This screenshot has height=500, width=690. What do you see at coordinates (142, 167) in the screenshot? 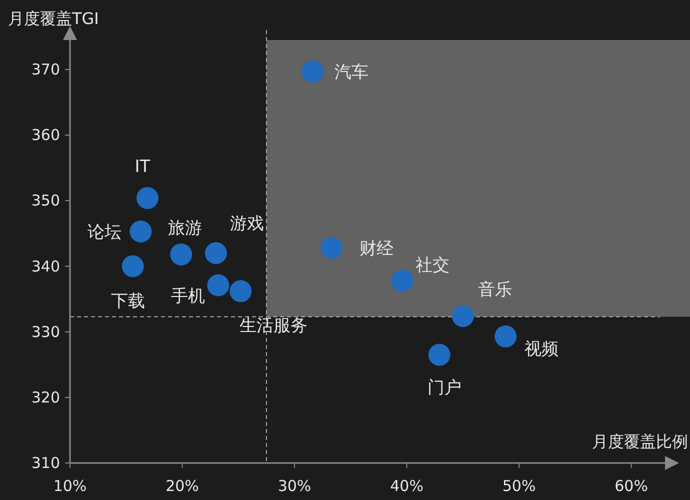
I see `annotation: IT` at bounding box center [142, 167].